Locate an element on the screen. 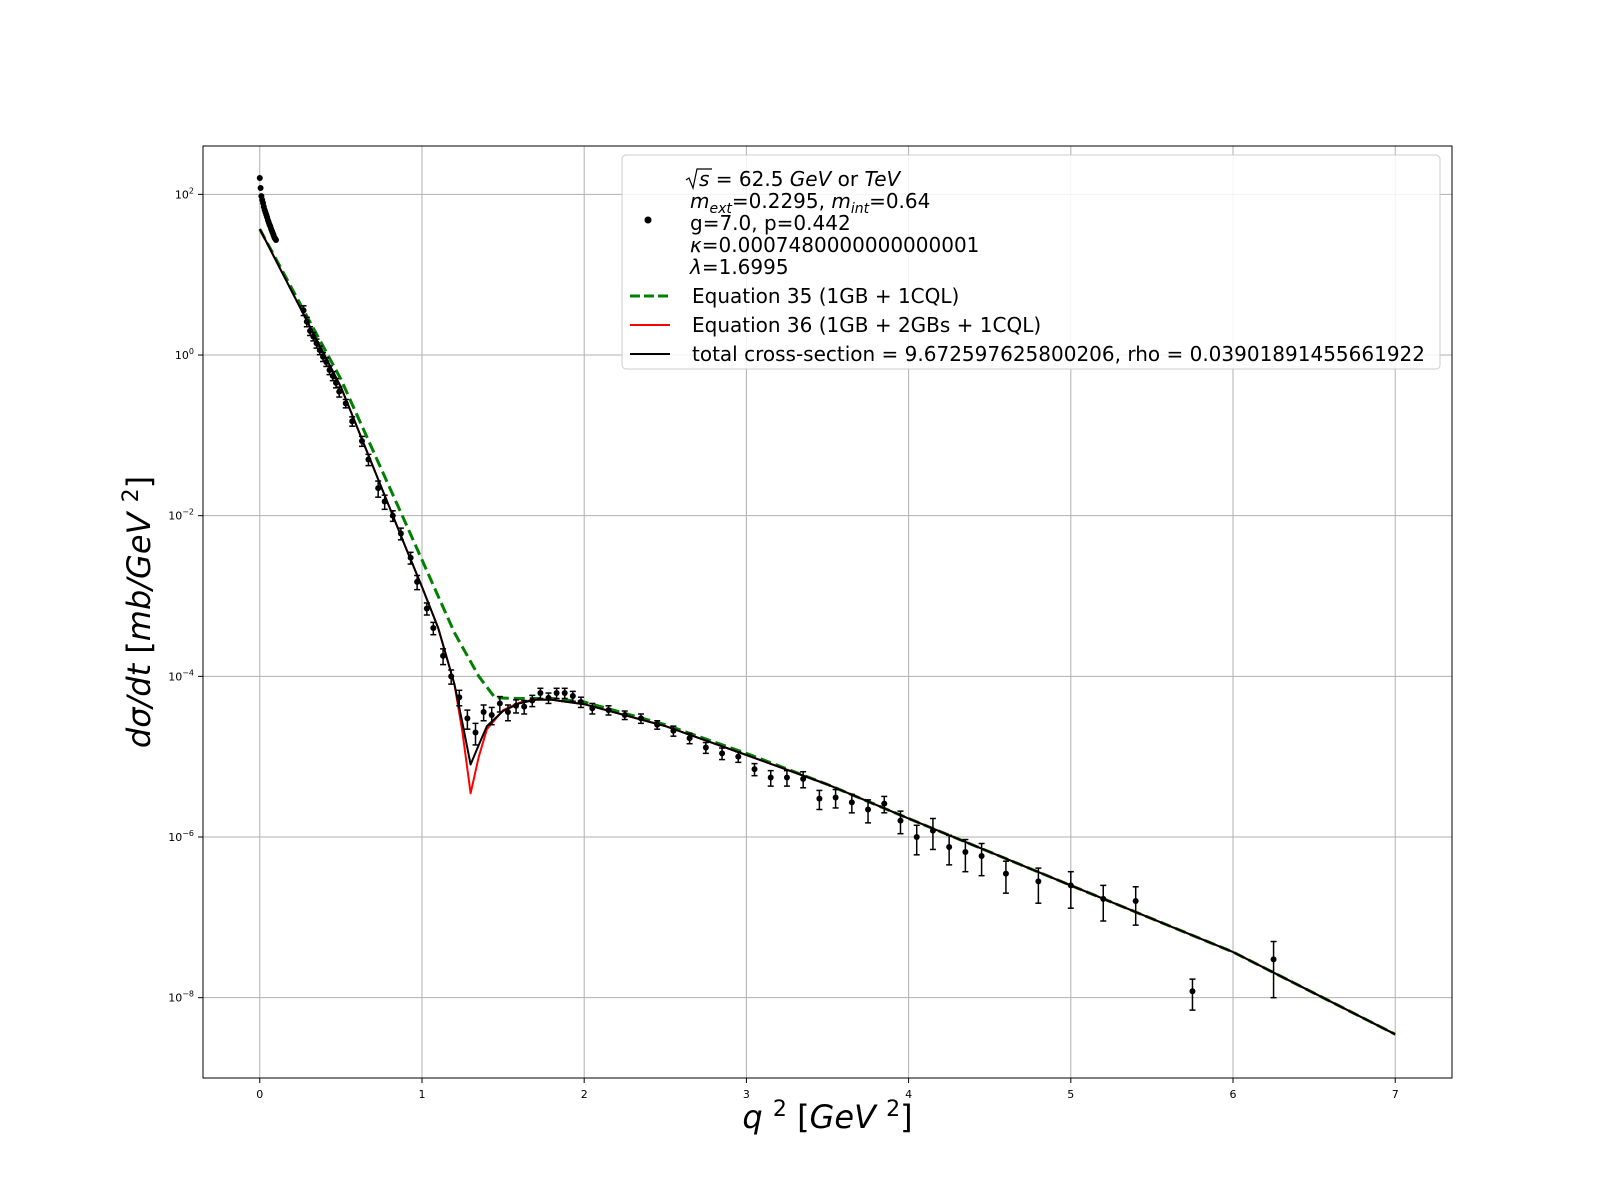 The width and height of the screenshot is (1600, 1200). legend-data-line-5: λ=1.6995 is located at coordinates (739, 267).